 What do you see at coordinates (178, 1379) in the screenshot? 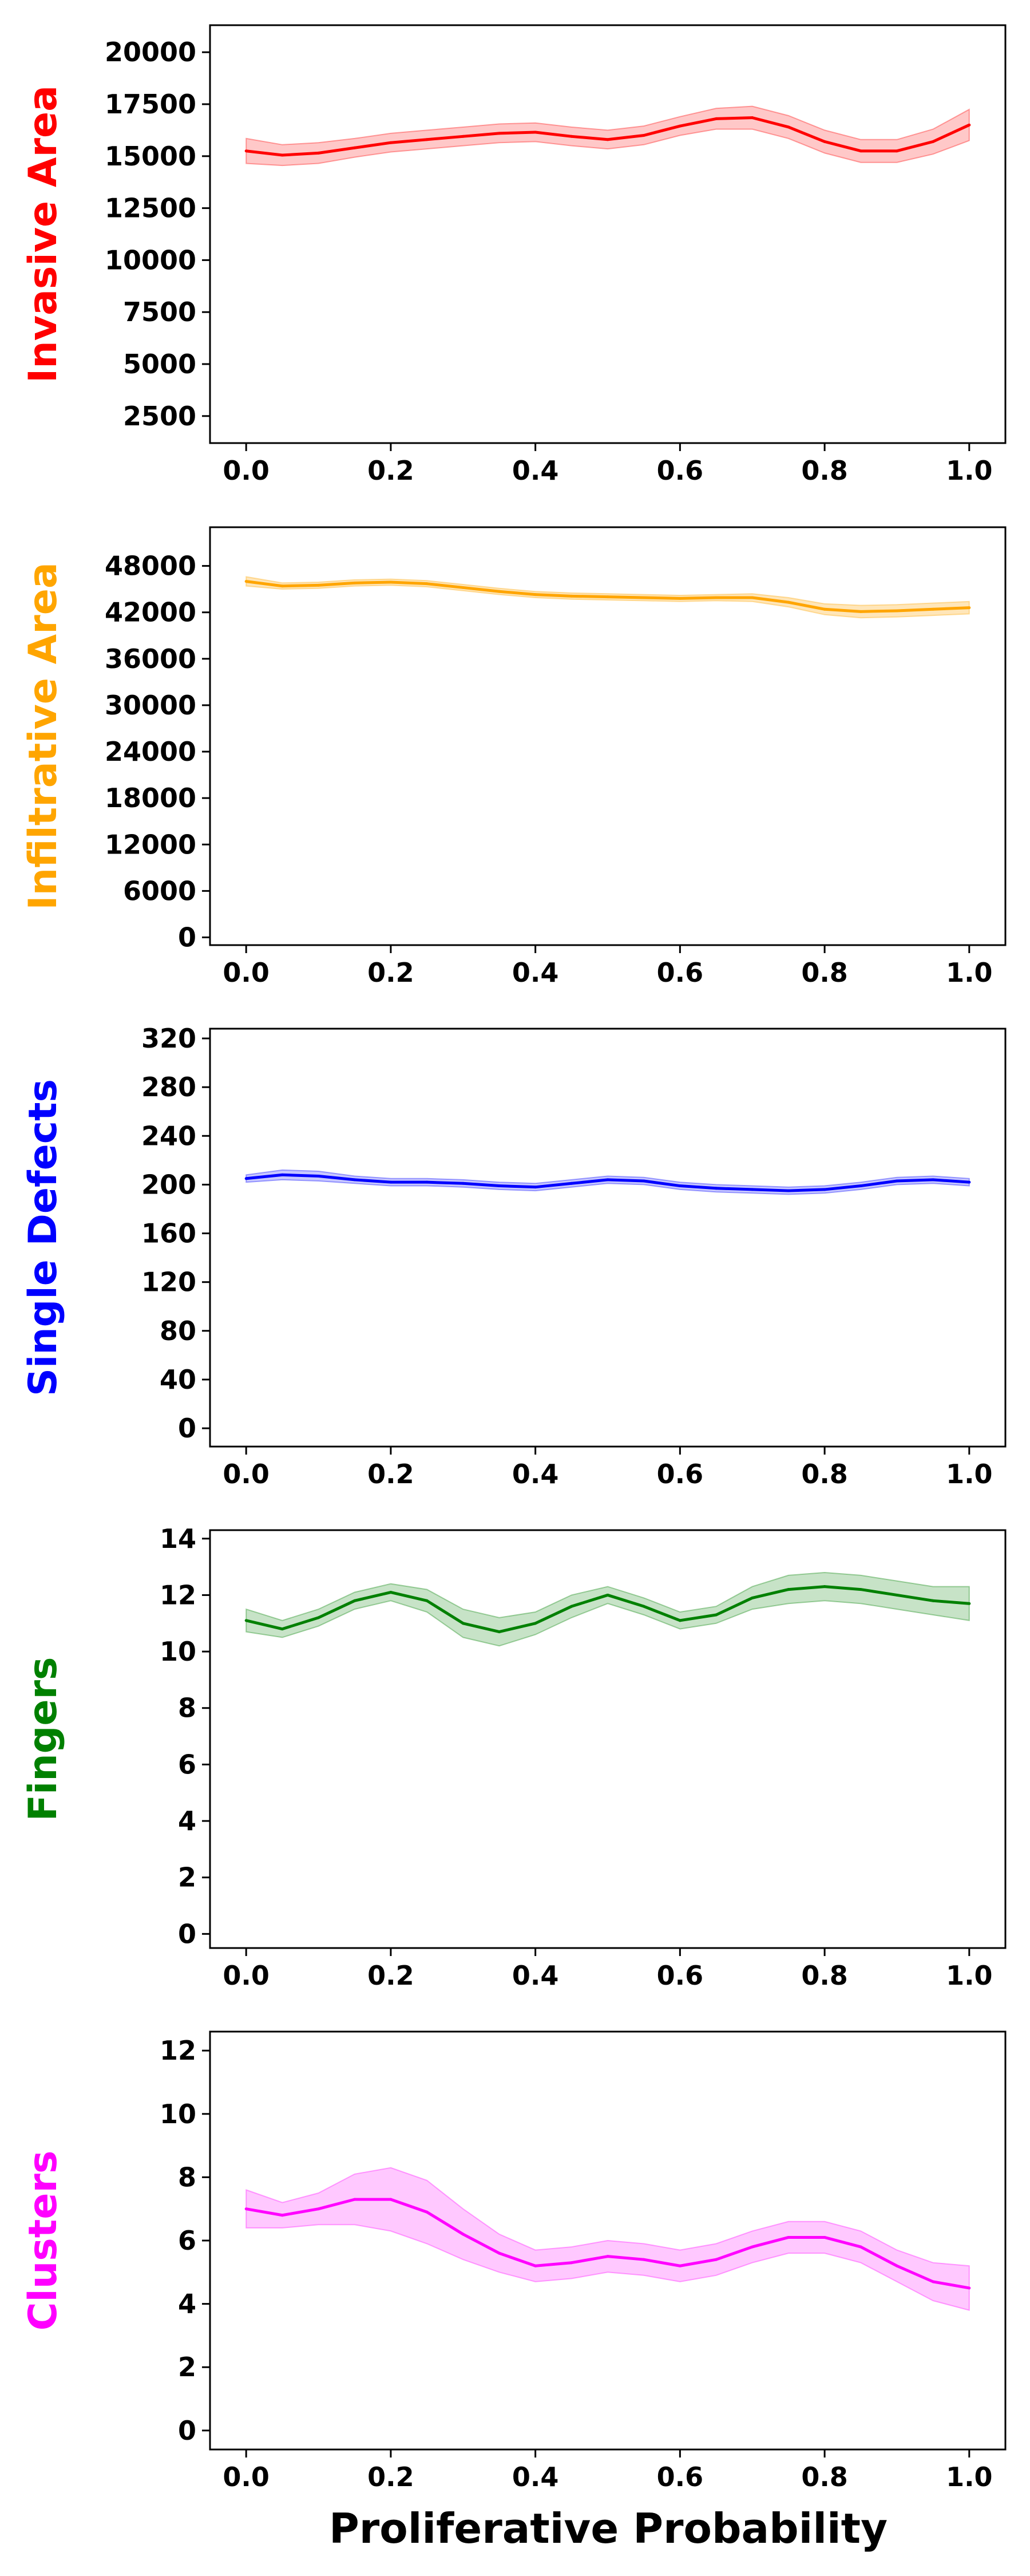
I see `y-tick-label: 40` at bounding box center [178, 1379].